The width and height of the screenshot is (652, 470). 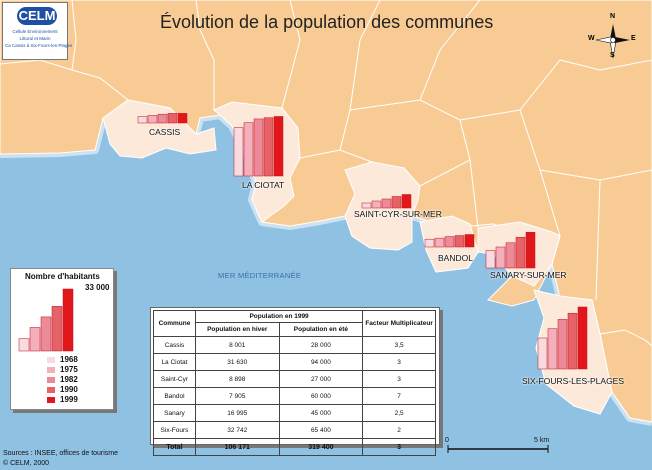 I want to click on compass-n: N, so click(x=613, y=16).